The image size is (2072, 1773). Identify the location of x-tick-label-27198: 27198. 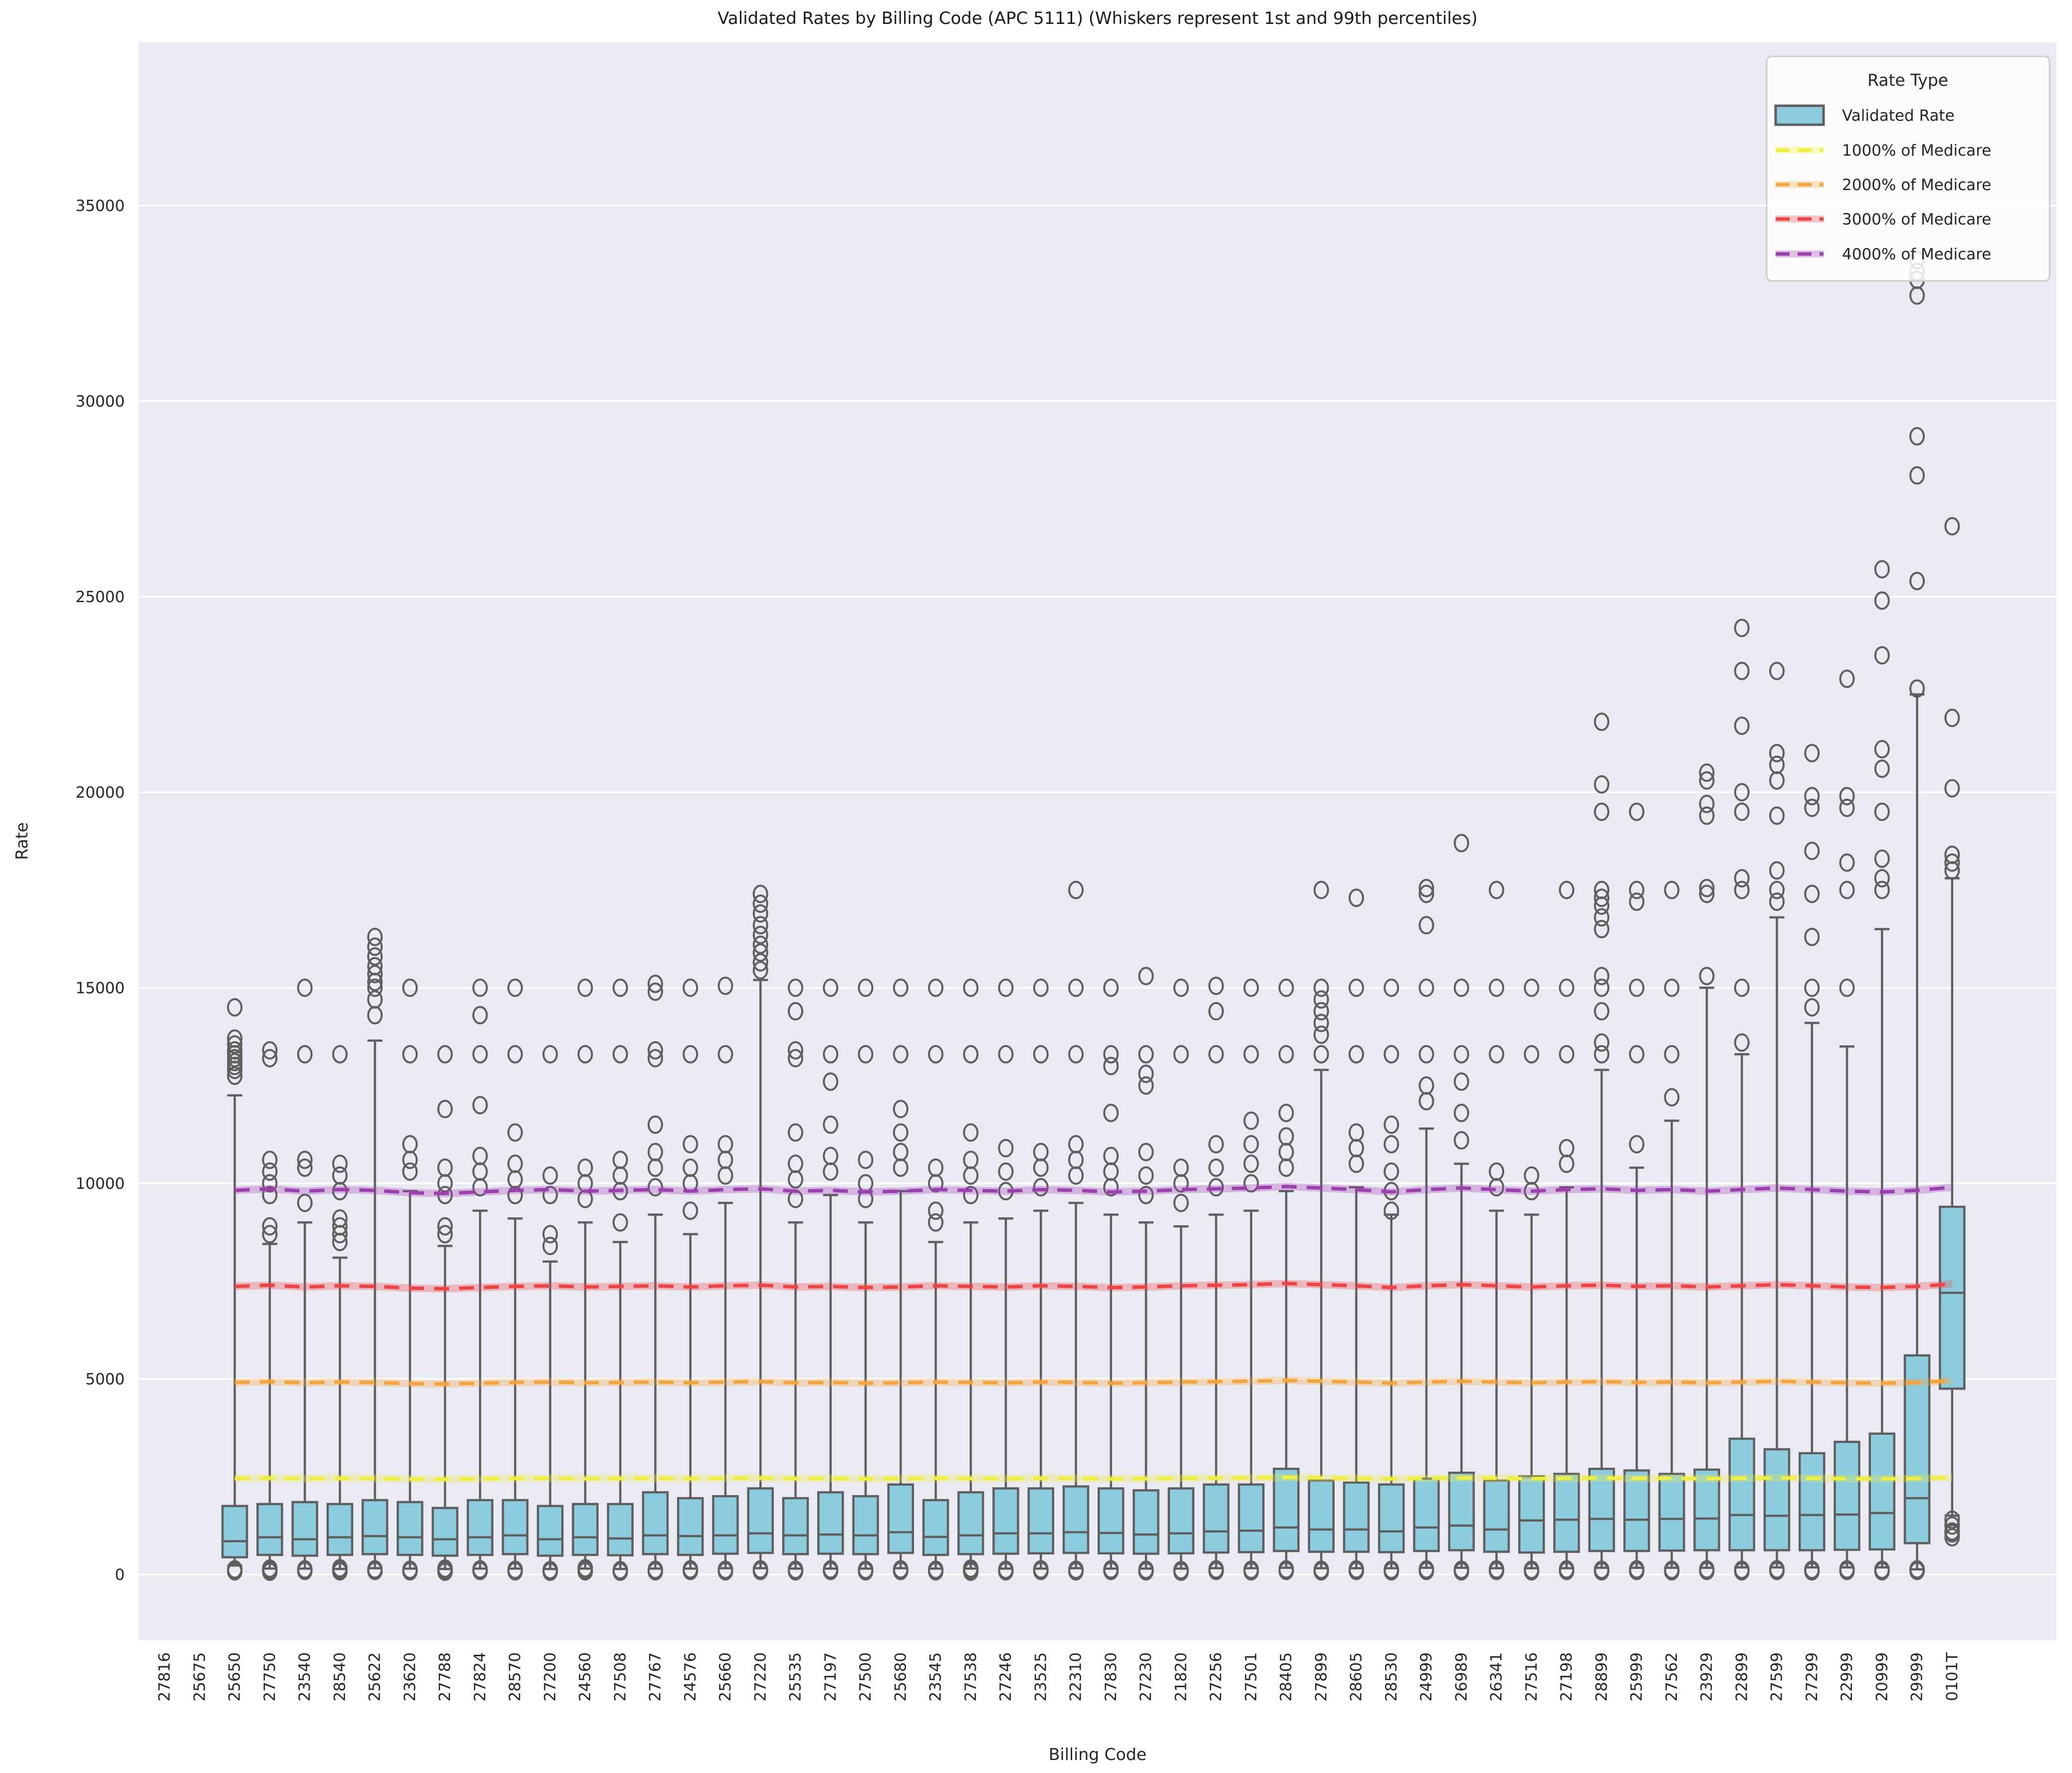
(1567, 1677).